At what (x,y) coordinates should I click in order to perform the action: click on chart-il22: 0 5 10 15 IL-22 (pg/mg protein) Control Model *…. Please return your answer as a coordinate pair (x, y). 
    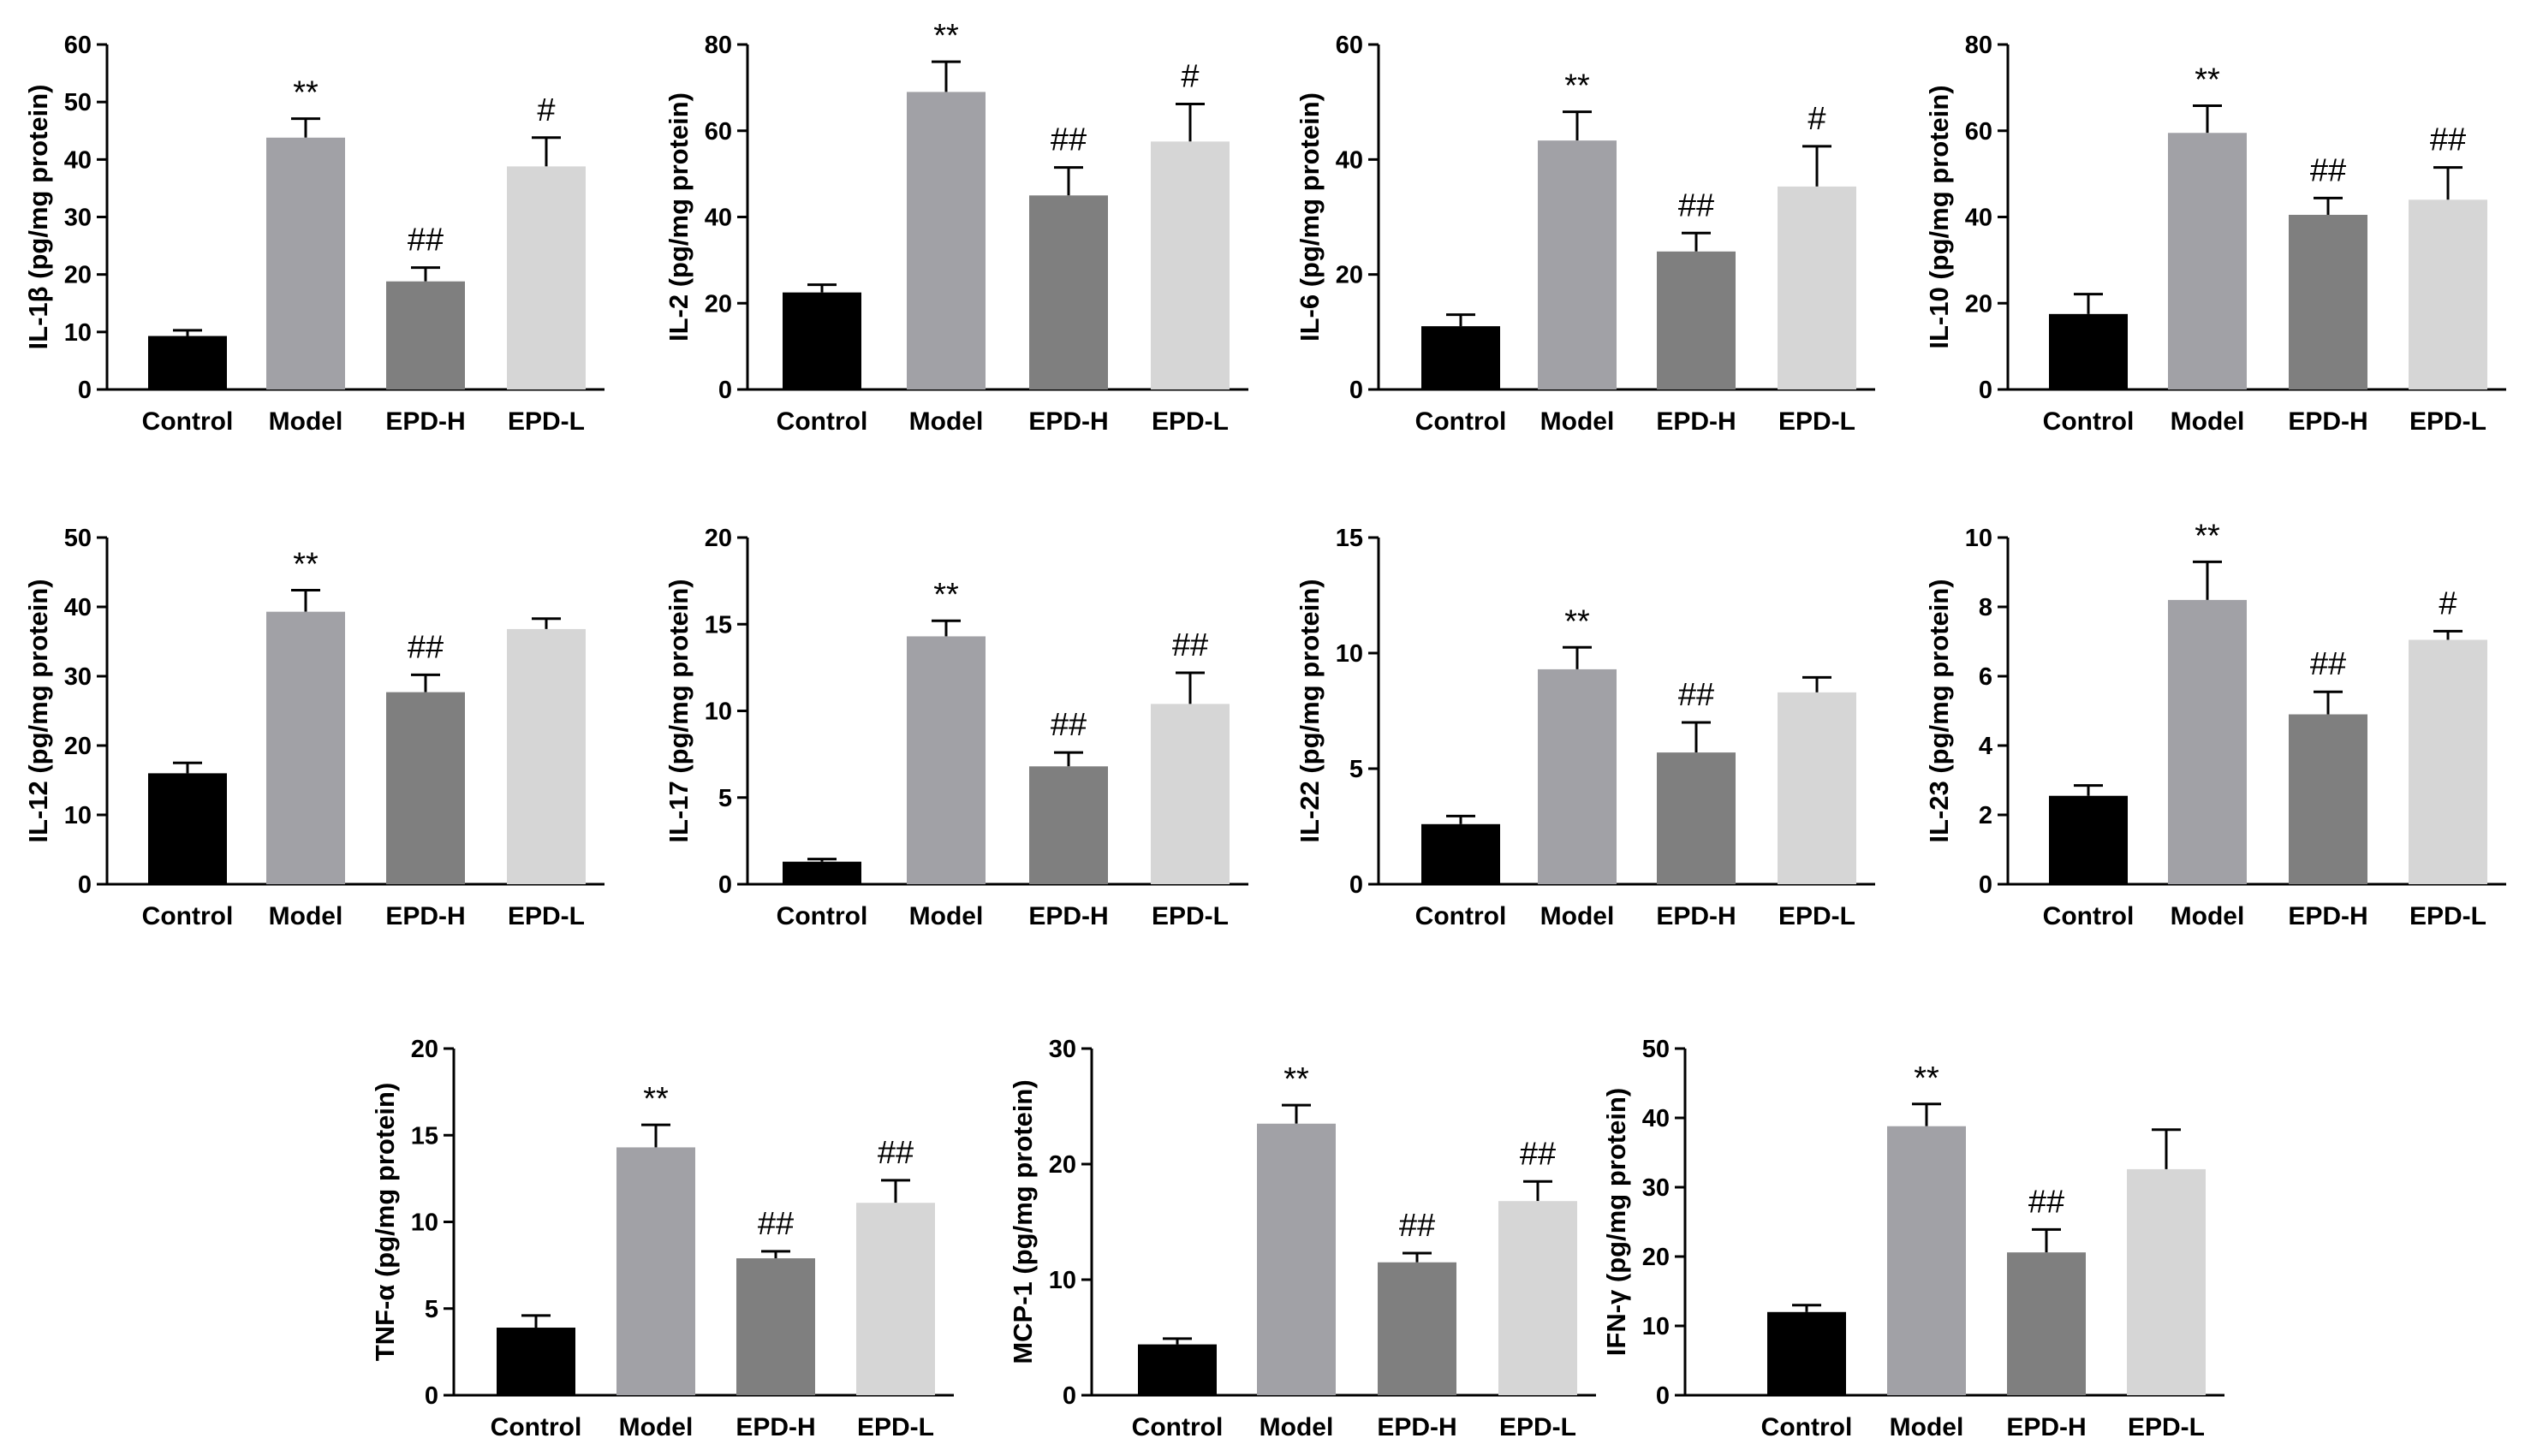
    Looking at the image, I should click on (1585, 728).